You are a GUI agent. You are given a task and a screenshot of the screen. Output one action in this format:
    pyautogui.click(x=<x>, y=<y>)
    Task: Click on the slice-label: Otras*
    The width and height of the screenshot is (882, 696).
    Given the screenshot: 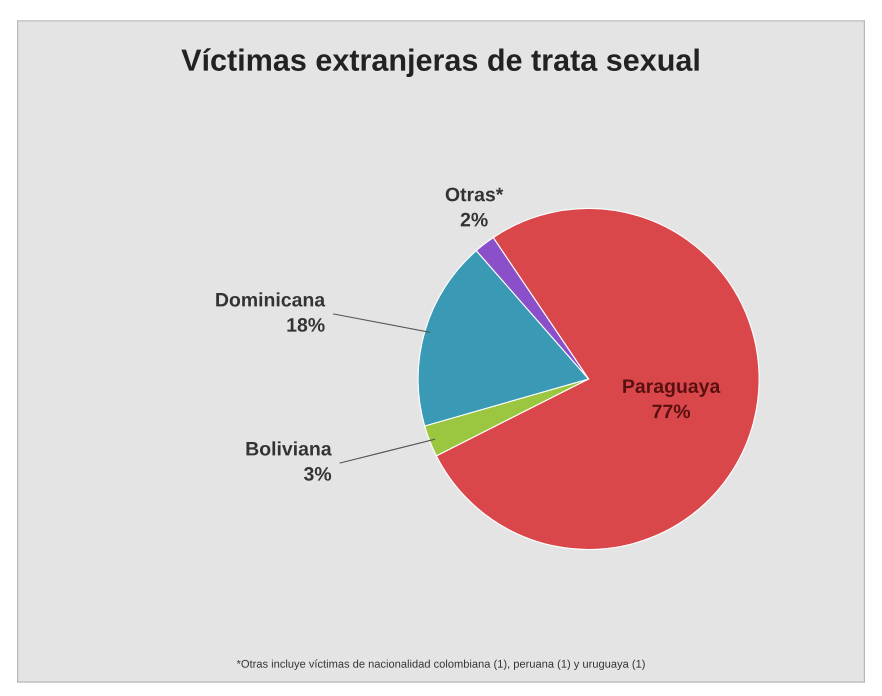 What is the action you would take?
    pyautogui.click(x=475, y=195)
    